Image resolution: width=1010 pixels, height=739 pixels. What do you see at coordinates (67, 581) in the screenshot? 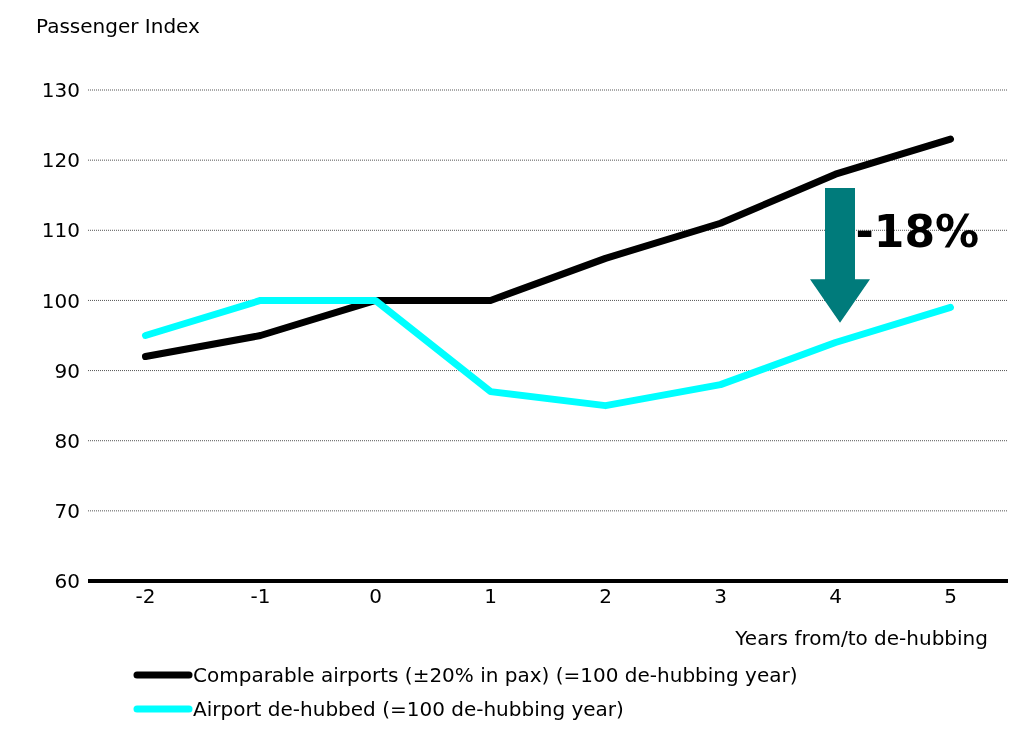
I see `y-tick-label: 60` at bounding box center [67, 581].